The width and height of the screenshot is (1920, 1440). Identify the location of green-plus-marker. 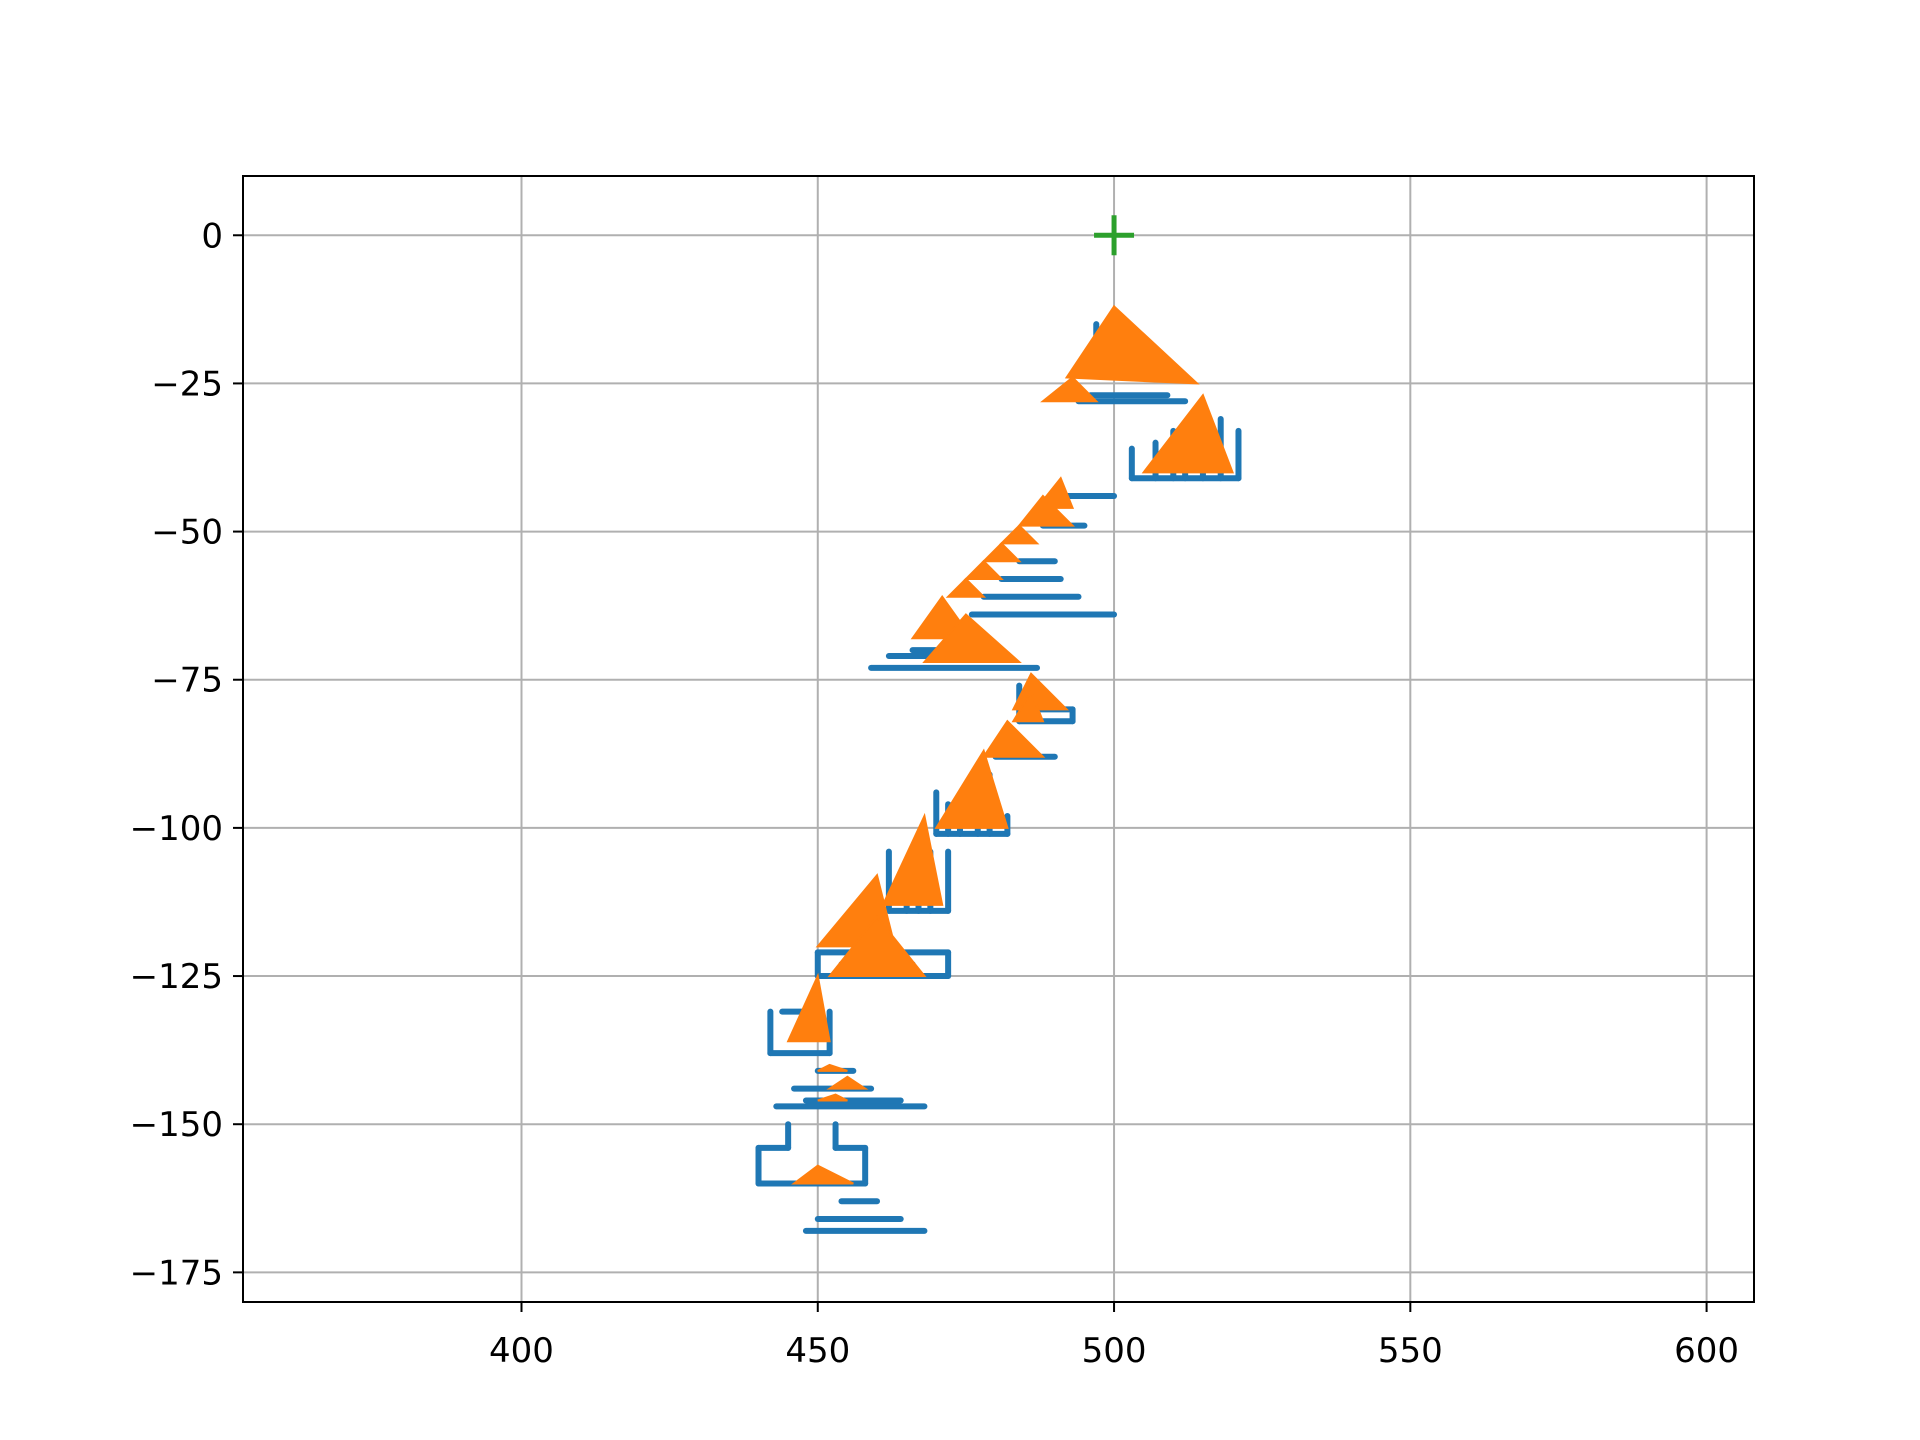
(1114, 235).